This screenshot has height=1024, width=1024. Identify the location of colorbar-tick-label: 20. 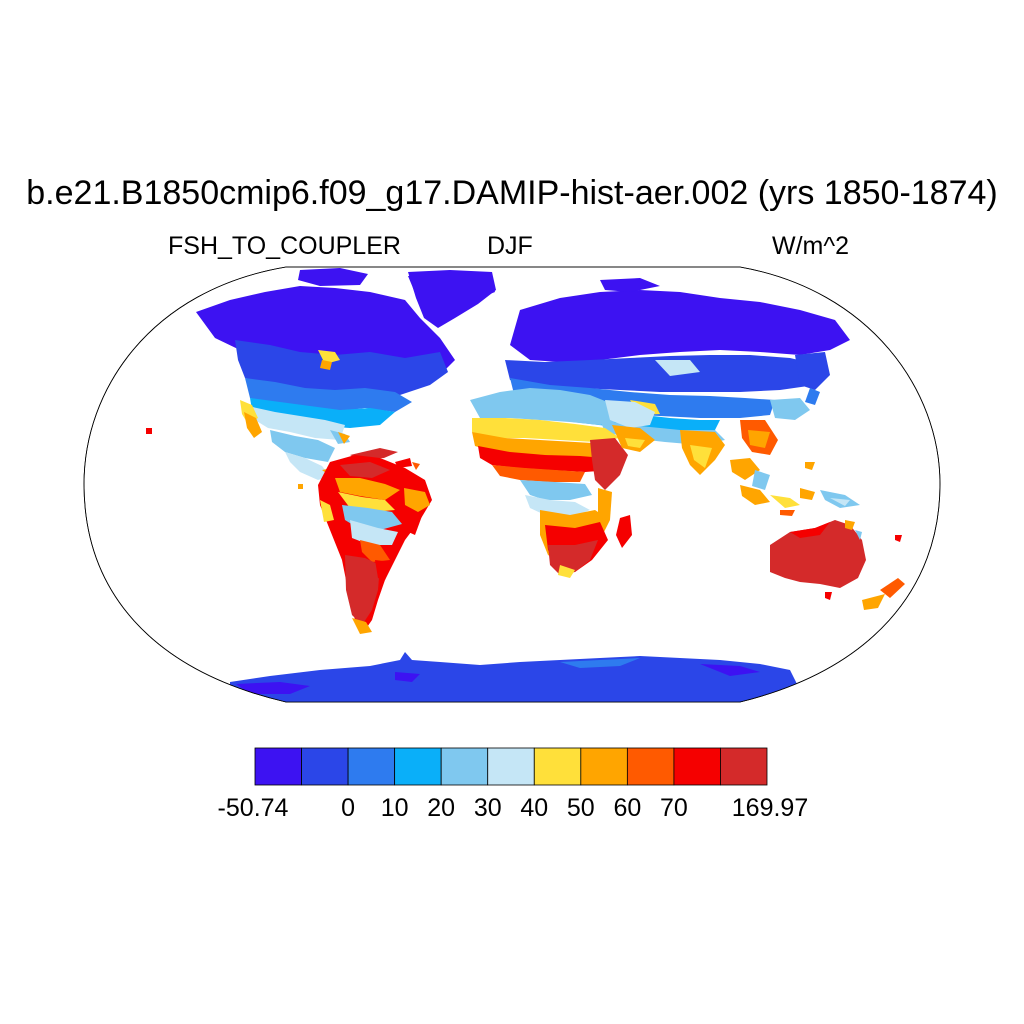
(441, 808).